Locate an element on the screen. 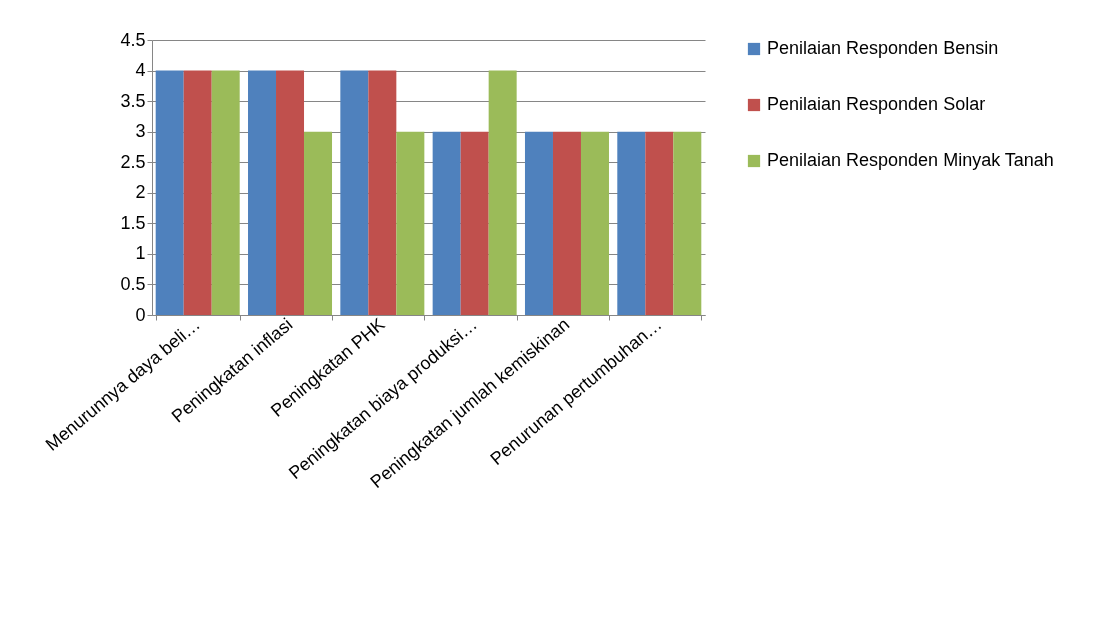  y-tick-label: 0 is located at coordinates (140, 314).